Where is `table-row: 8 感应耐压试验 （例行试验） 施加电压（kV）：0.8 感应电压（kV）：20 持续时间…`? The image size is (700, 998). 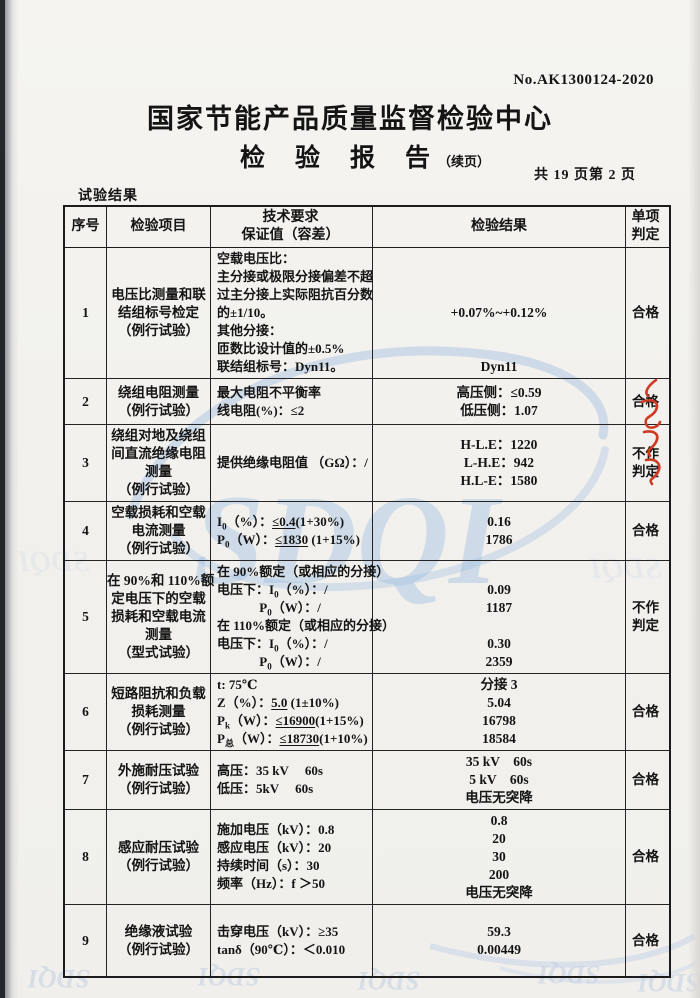
table-row: 8 感应耐压试验 （例行试验） 施加电压（kV）：0.8 感应电压（kV）：20 持续时间… is located at coordinates (367, 857).